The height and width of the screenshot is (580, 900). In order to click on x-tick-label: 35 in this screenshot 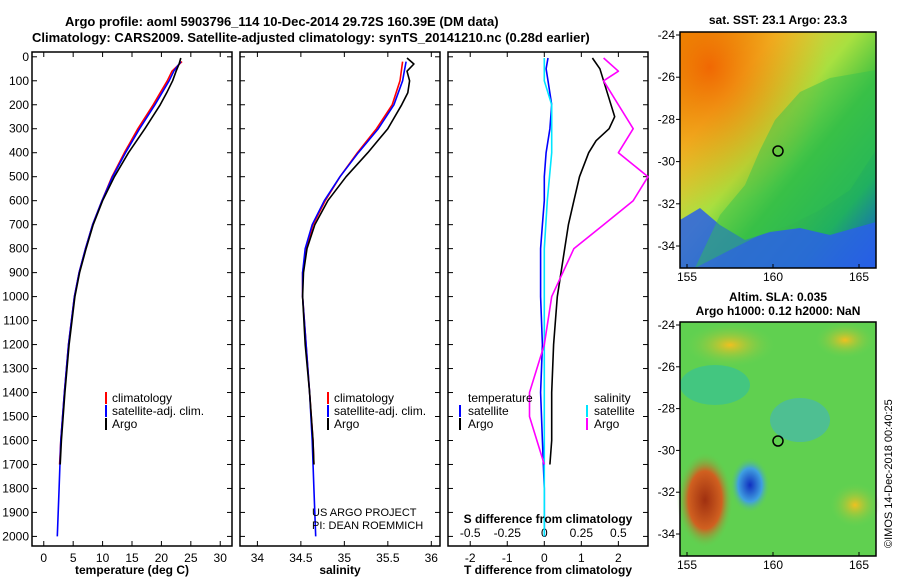, I will do `click(345, 558)`.